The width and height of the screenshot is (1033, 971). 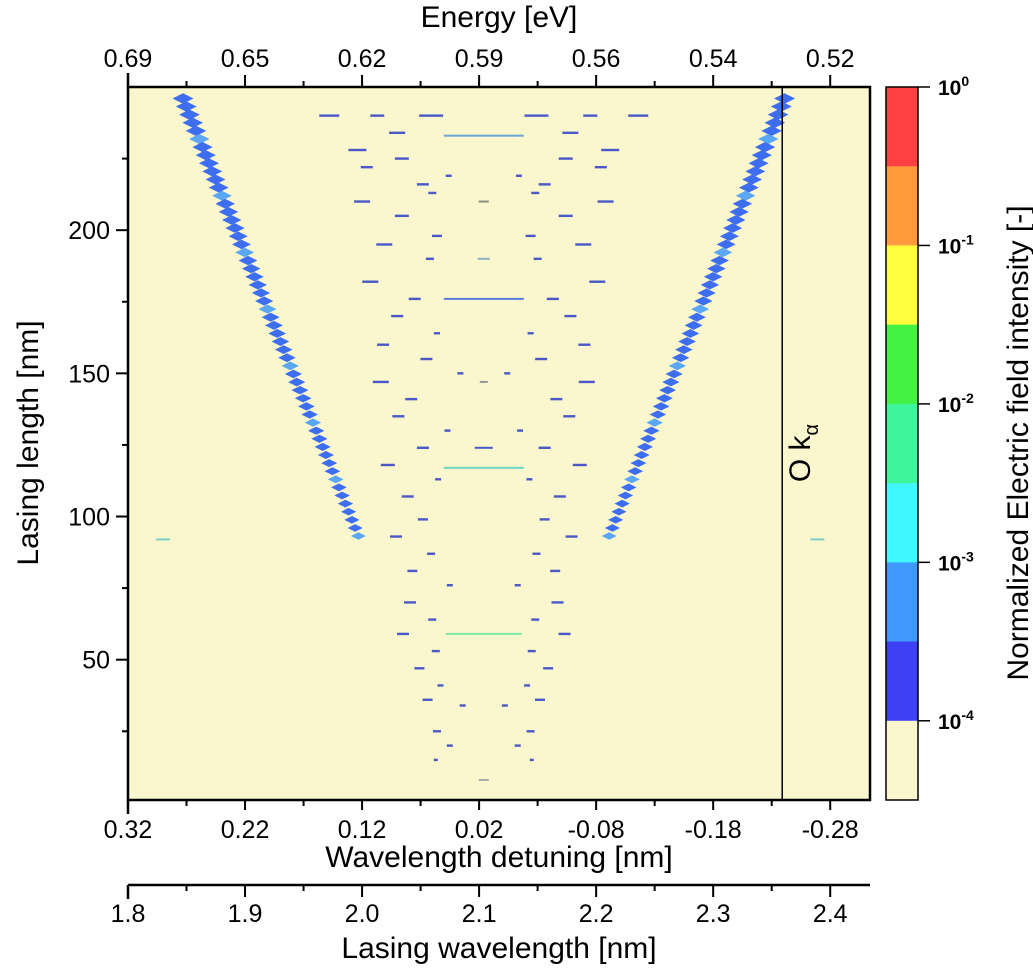 What do you see at coordinates (362, 830) in the screenshot?
I see `x-tick-label: 0.12` at bounding box center [362, 830].